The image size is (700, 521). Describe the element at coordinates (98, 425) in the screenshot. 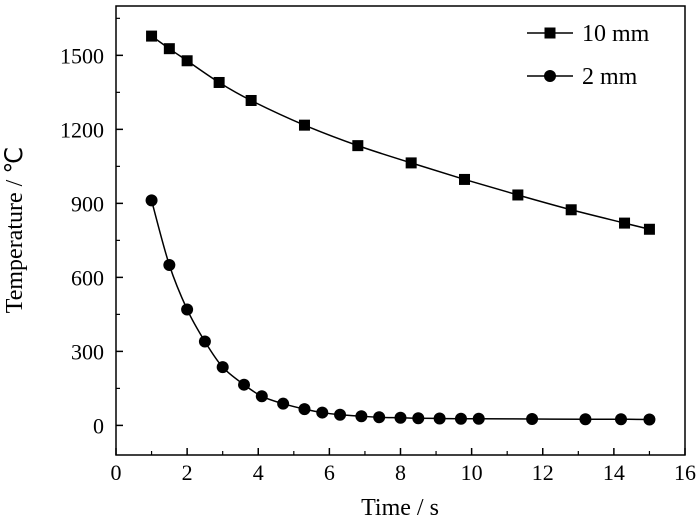

I see `y-tick-label: 0` at that location.